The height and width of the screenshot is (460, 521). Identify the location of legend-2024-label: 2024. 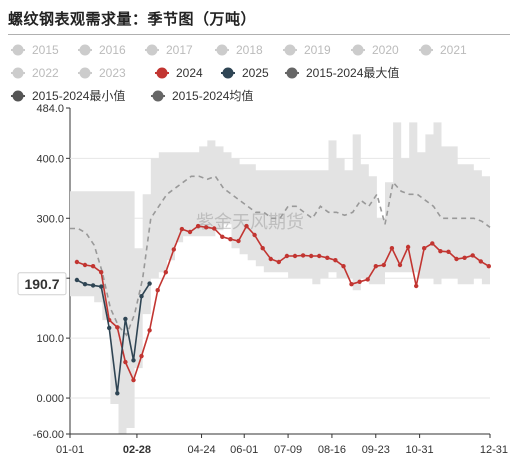
(189, 73).